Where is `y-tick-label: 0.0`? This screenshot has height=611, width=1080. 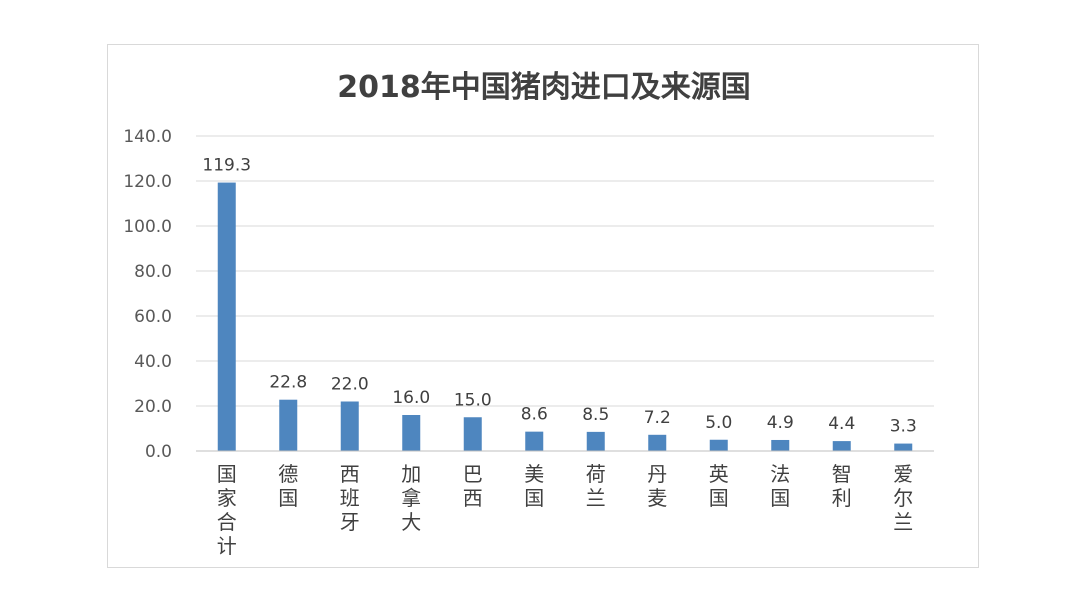 y-tick-label: 0.0 is located at coordinates (158, 452).